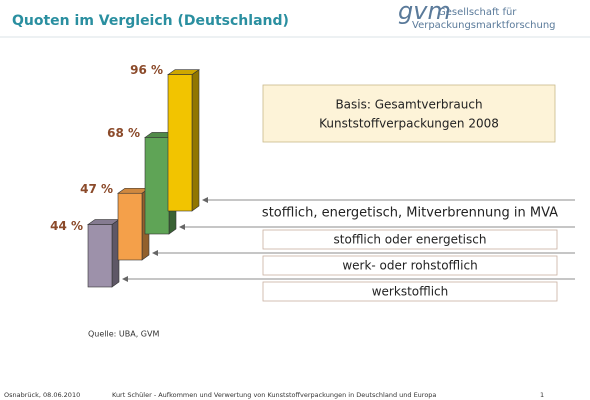 This screenshot has width=590, height=400. I want to click on category-label: werkstofflich, so click(410, 292).